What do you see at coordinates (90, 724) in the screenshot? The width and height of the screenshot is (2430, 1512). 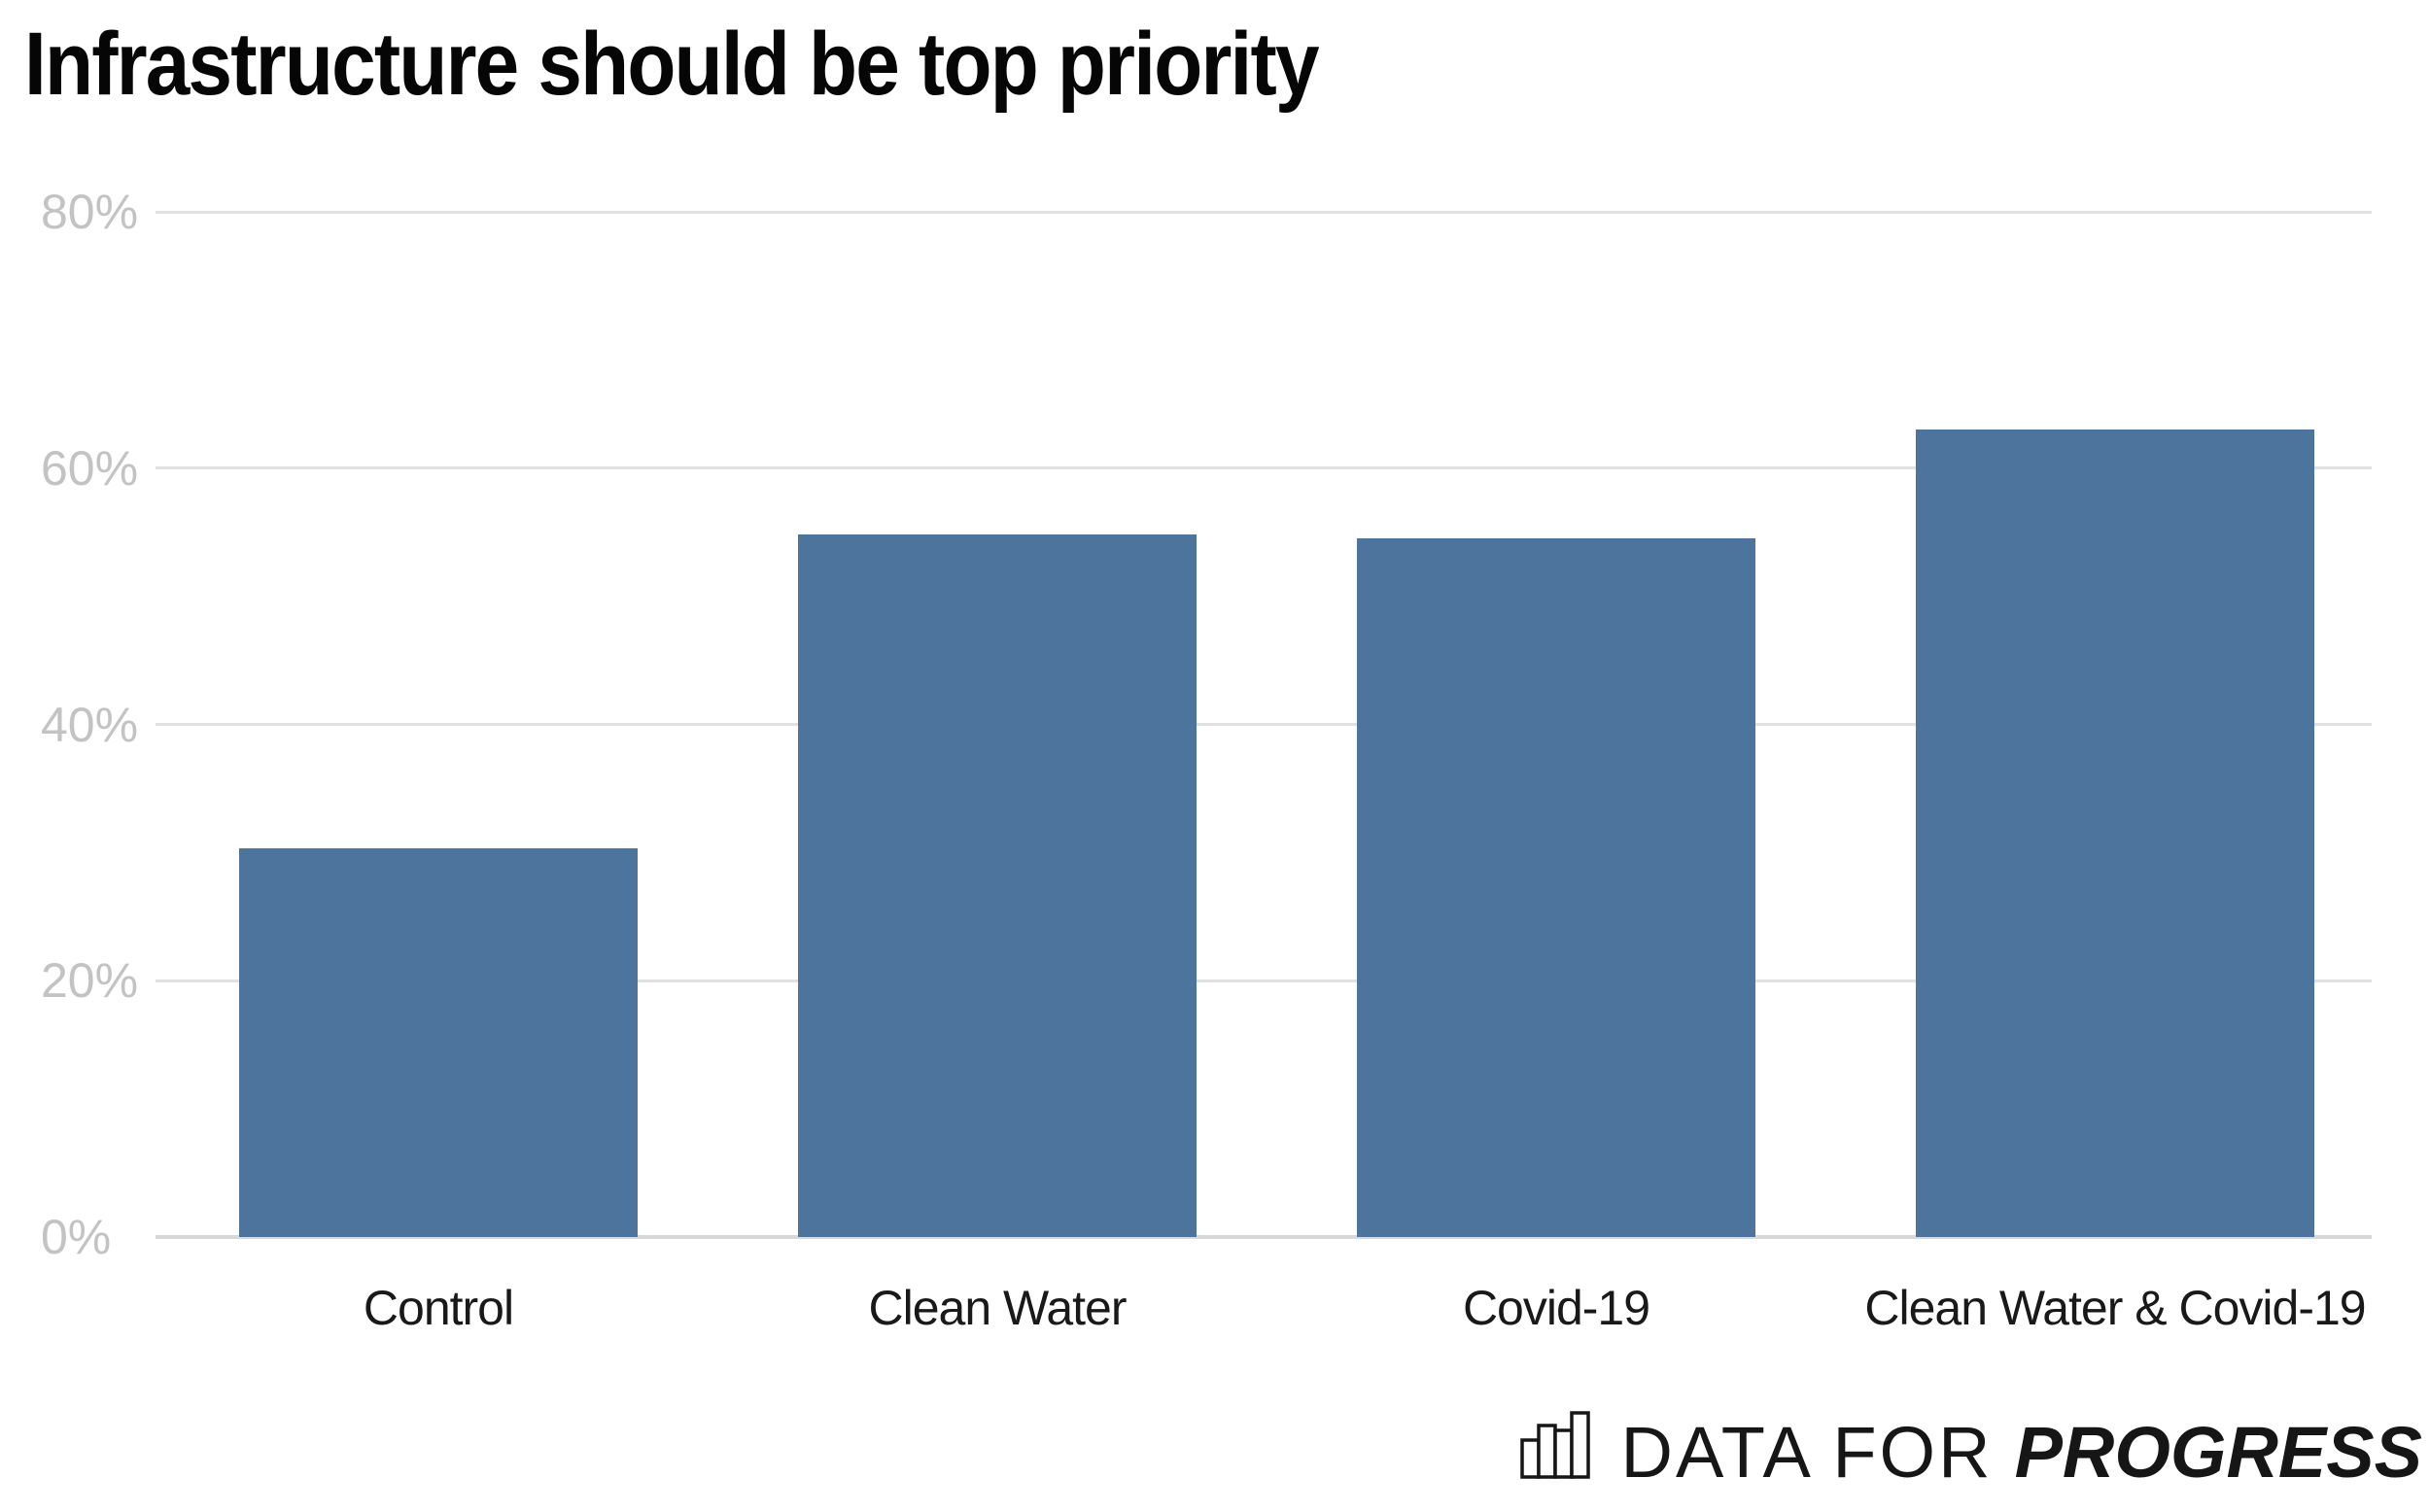 I see `y-axis-tick-40: 40%` at bounding box center [90, 724].